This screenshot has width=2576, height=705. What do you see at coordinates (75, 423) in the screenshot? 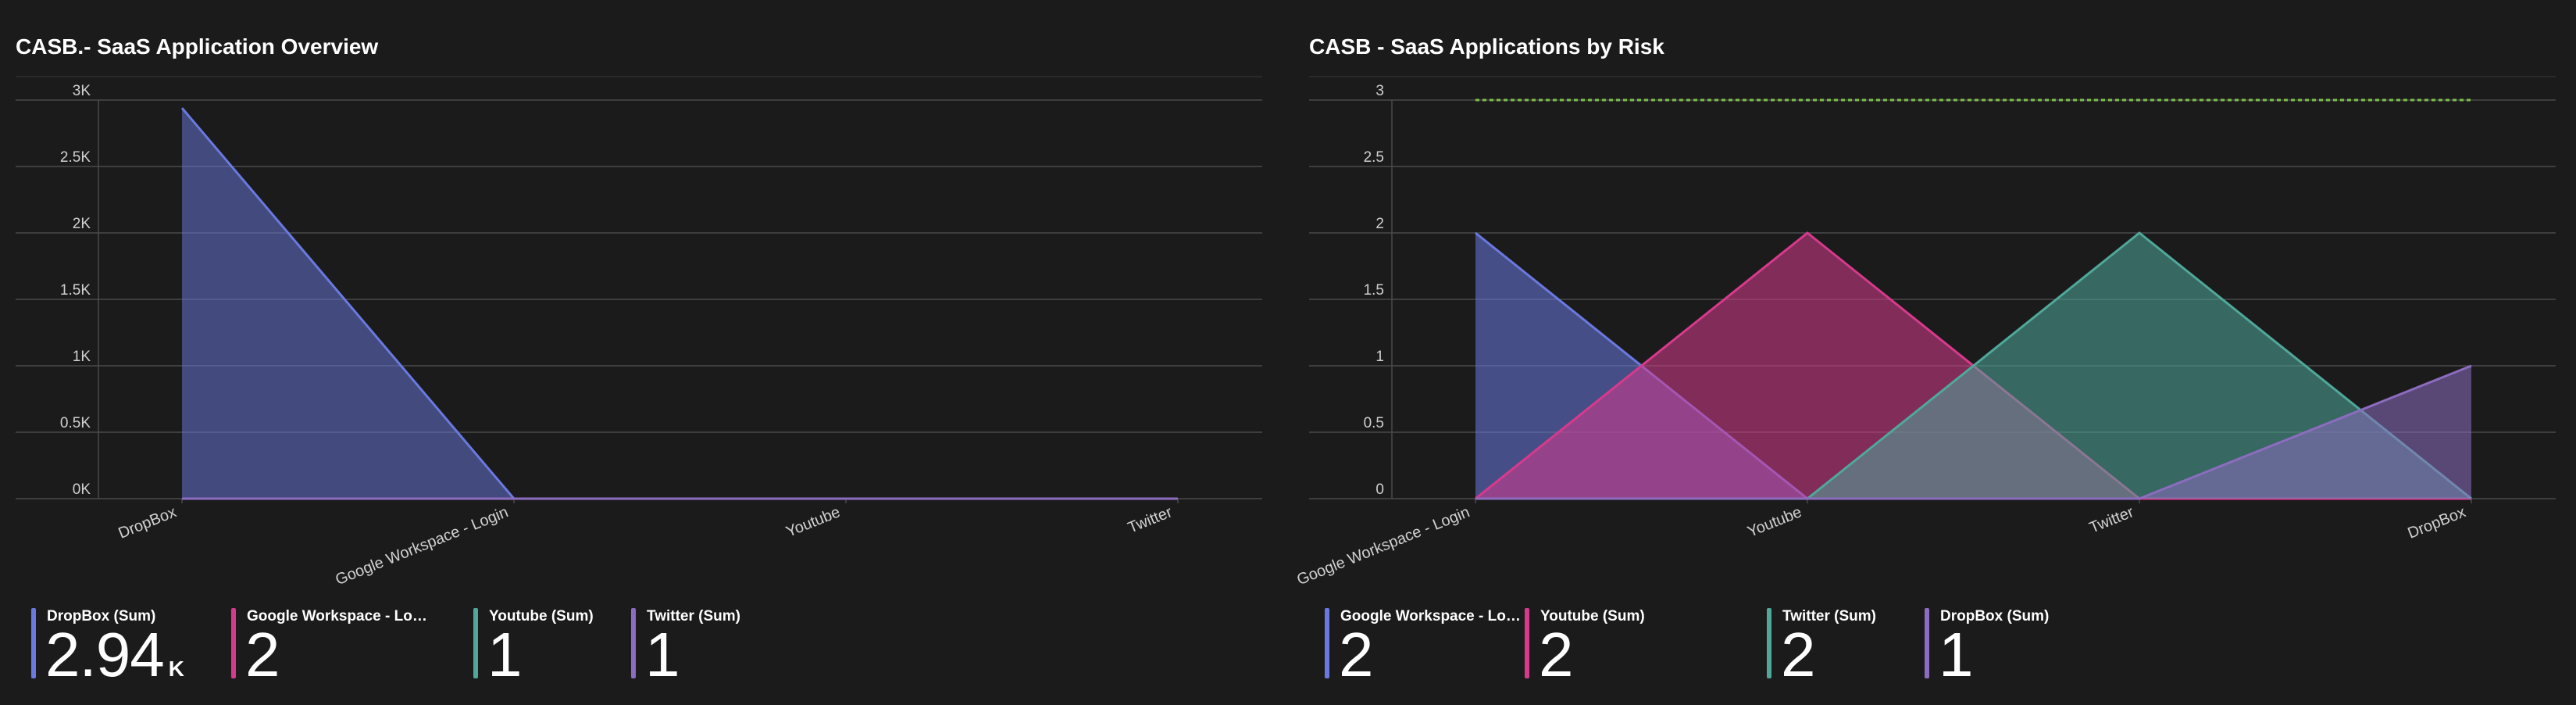
I see `y-tick-label: 0.5K` at bounding box center [75, 423].